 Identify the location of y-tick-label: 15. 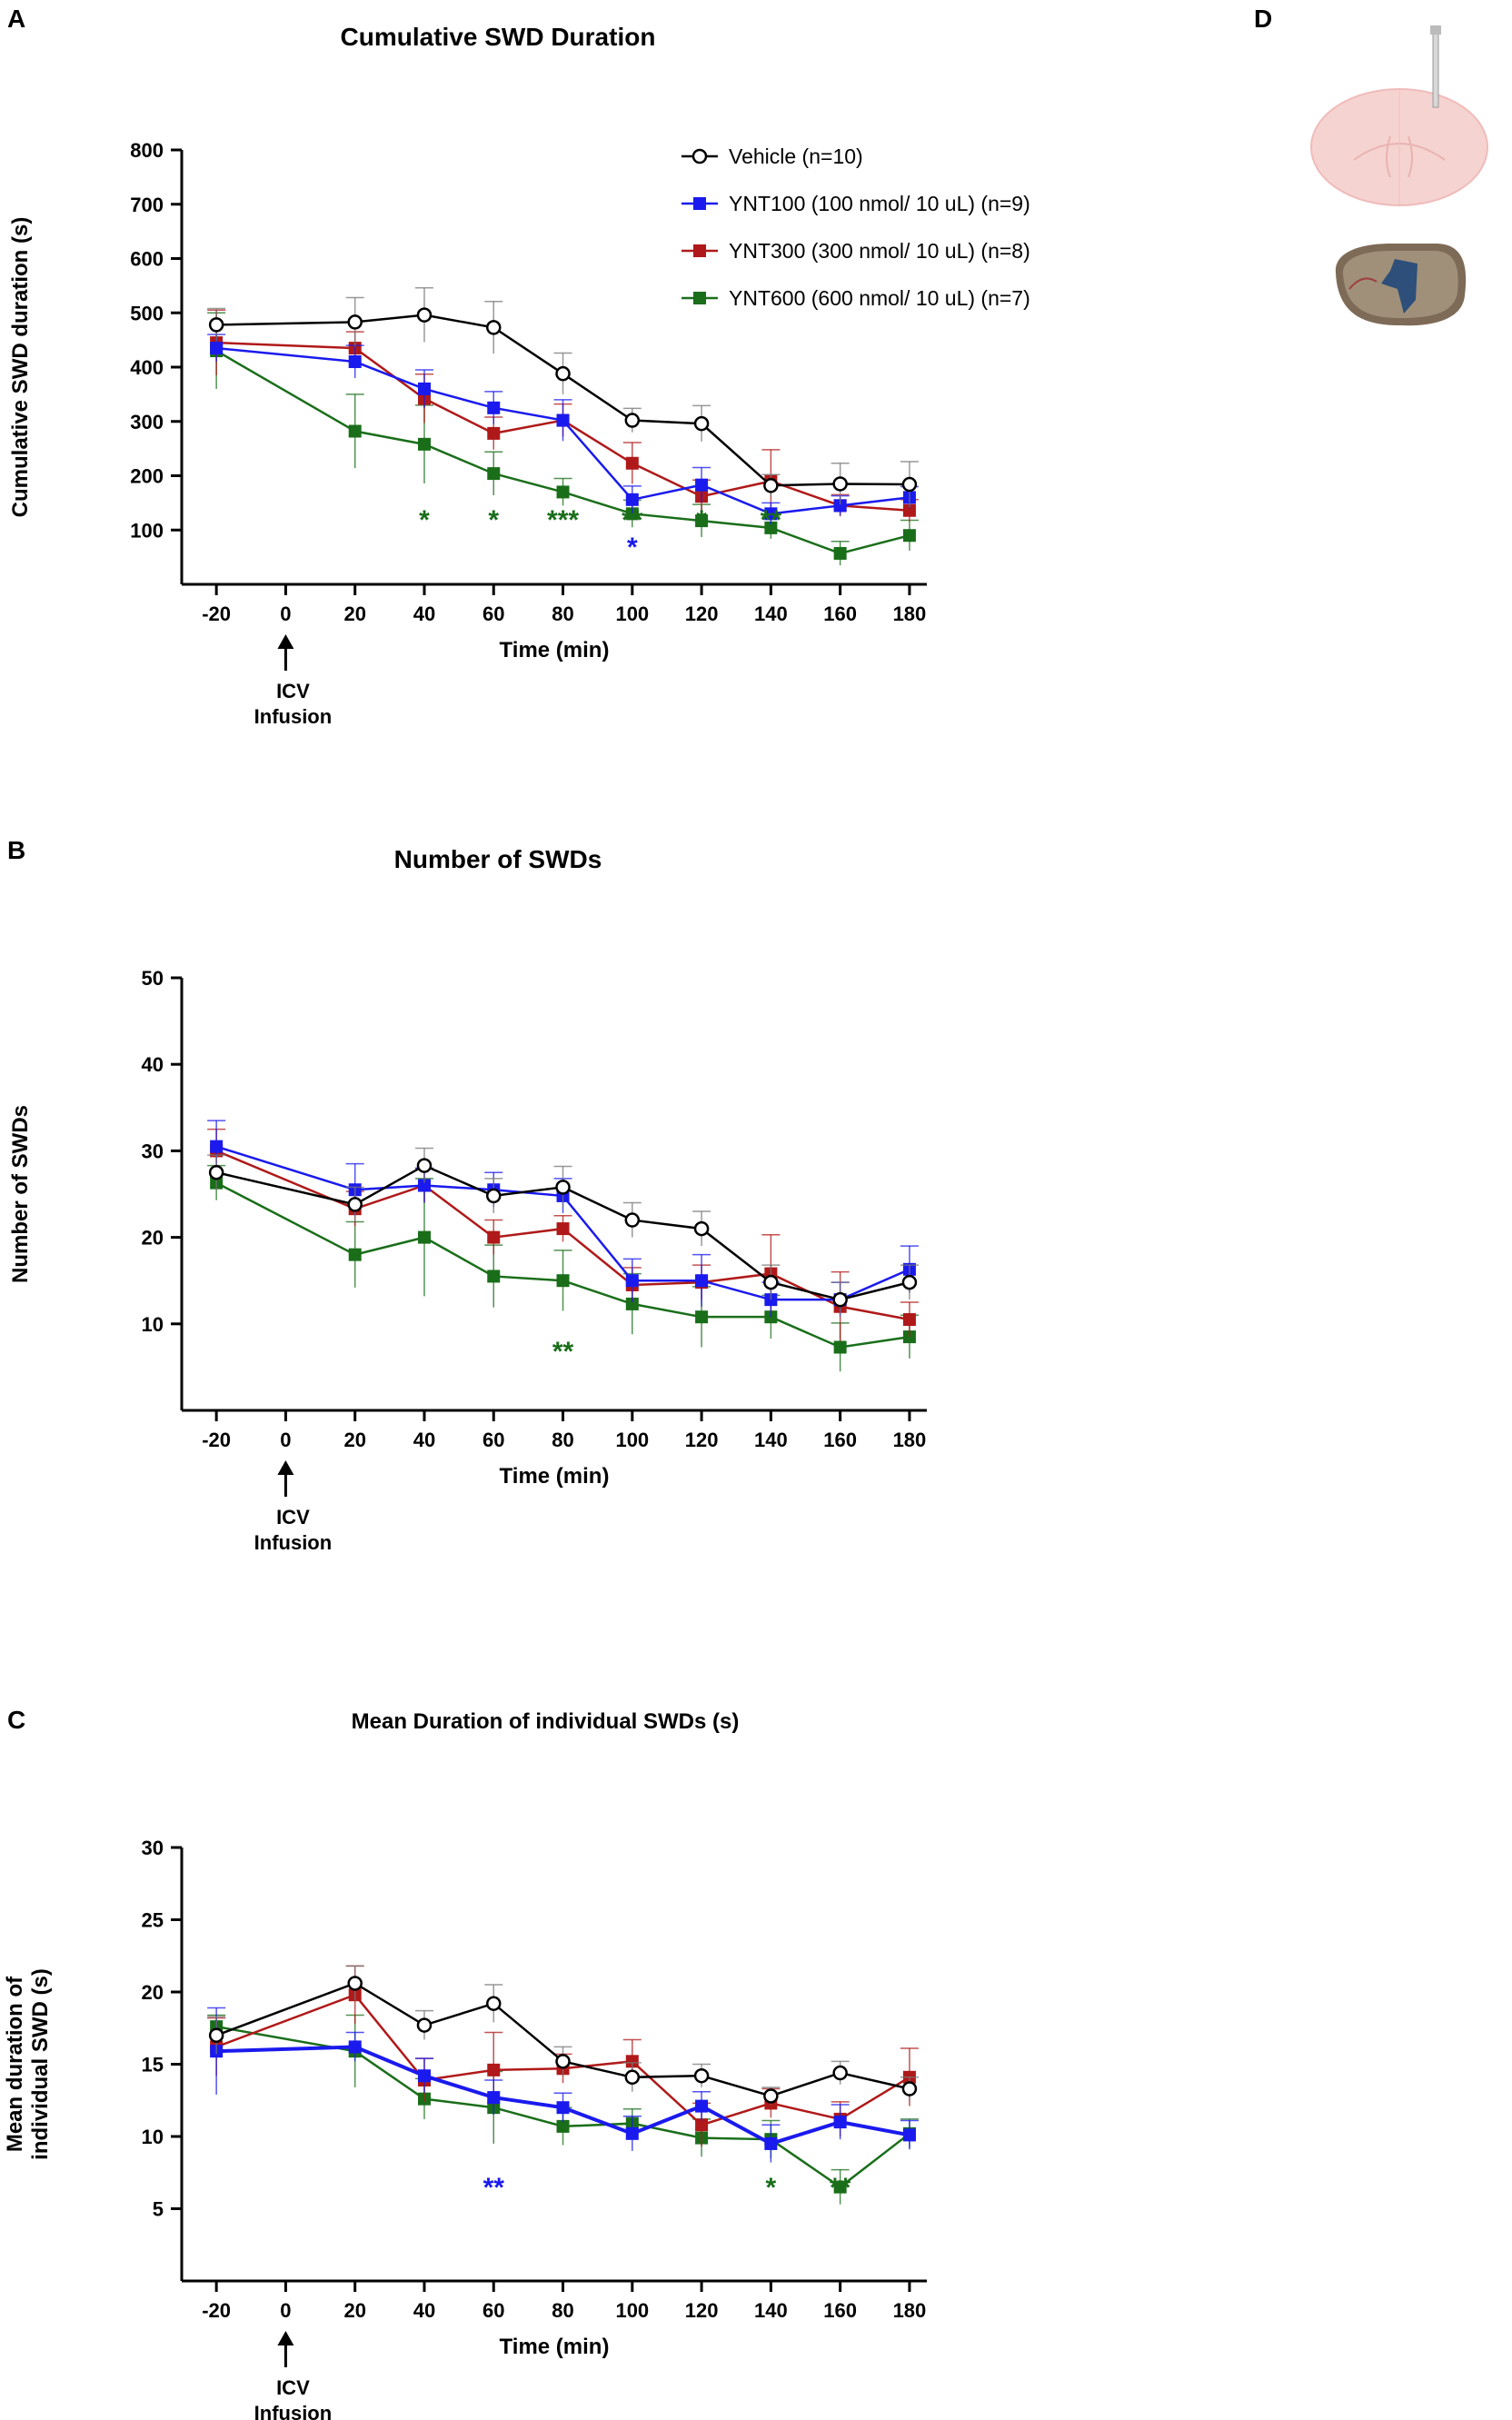
(153, 2065).